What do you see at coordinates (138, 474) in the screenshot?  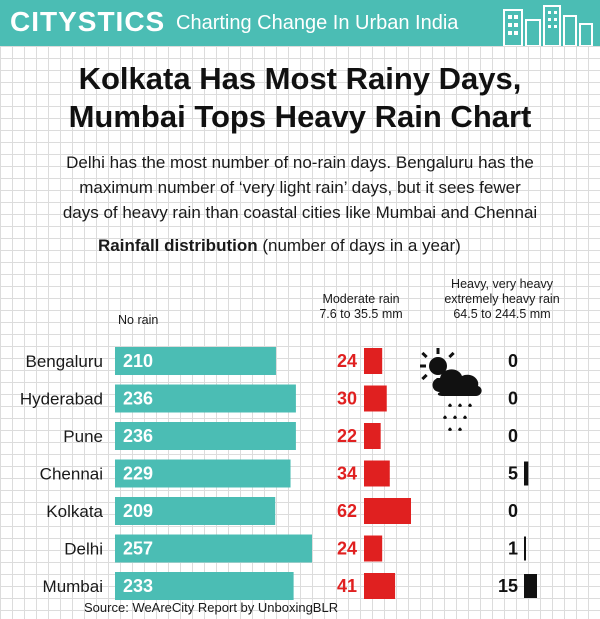 I see `no-rain-value-label: 229` at bounding box center [138, 474].